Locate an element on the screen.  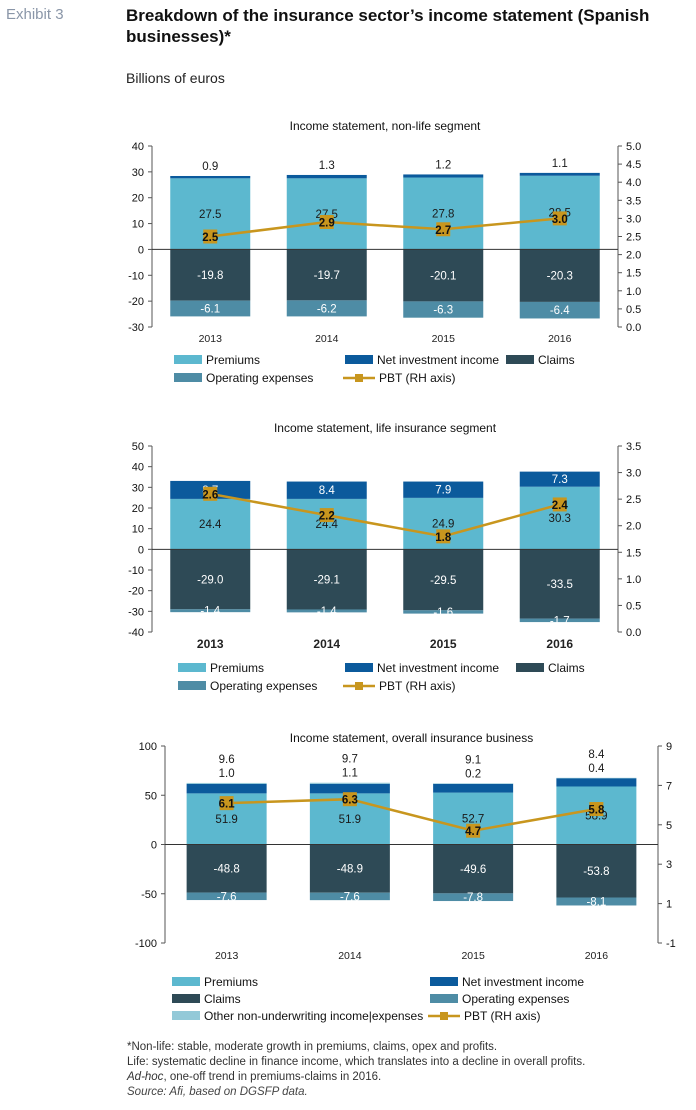
legend-label-premiums: Premiums is located at coordinates (231, 982).